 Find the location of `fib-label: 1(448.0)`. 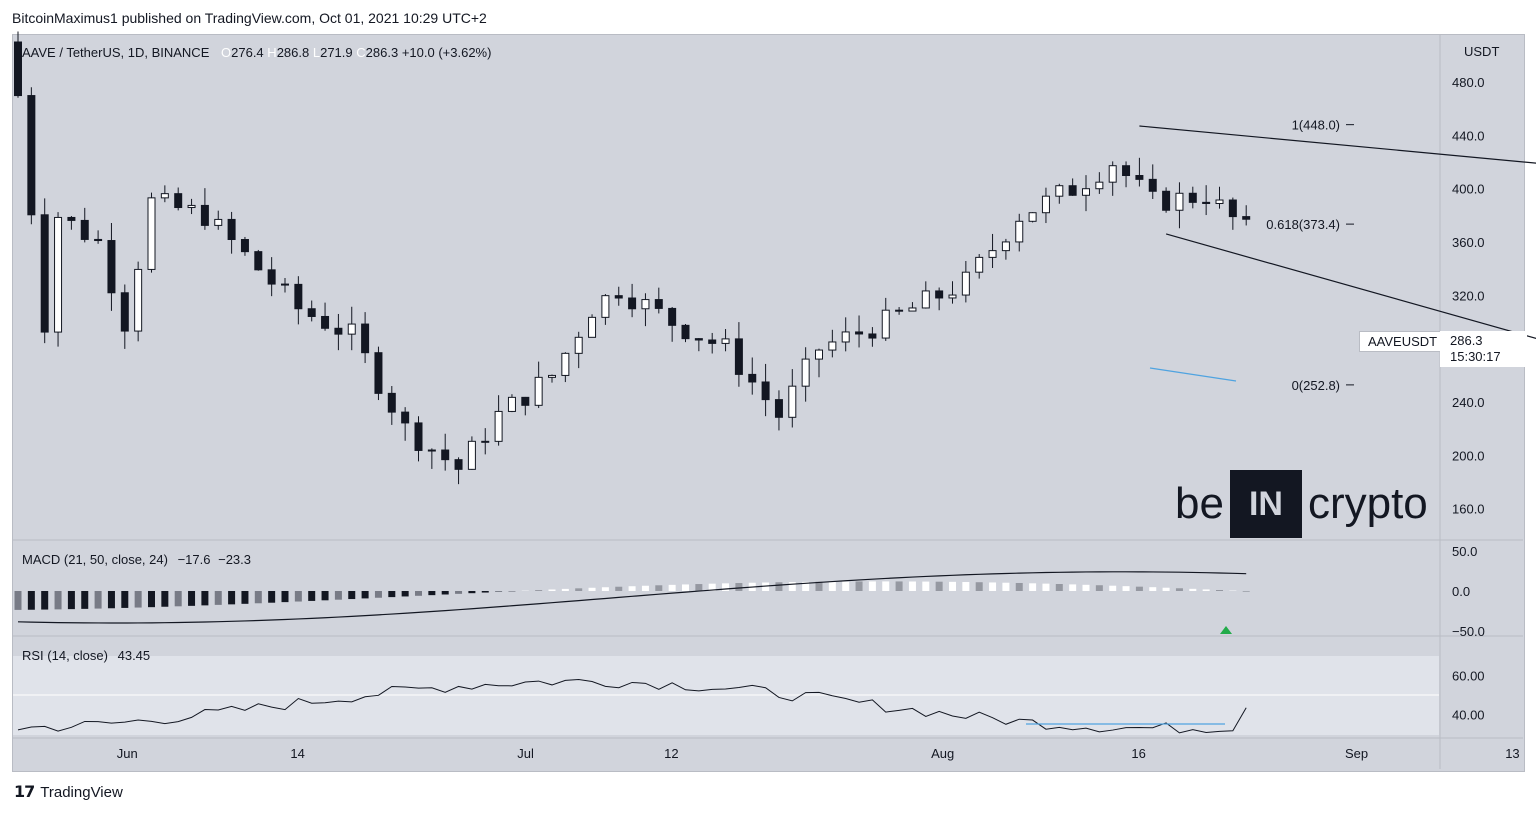

fib-label: 1(448.0) is located at coordinates (1316, 125).